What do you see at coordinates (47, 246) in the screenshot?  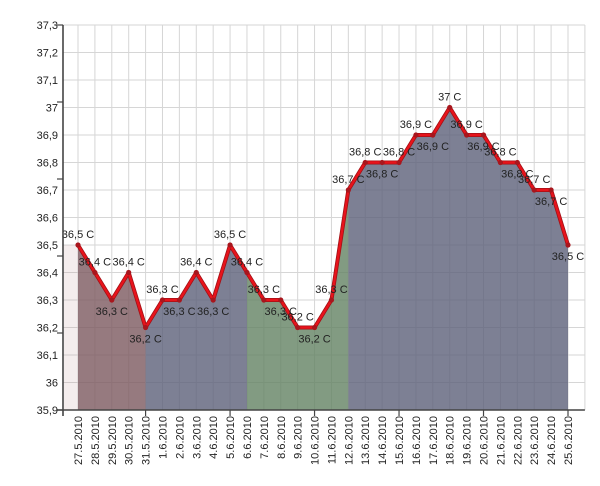 I see `y-axis-label: 36,5` at bounding box center [47, 246].